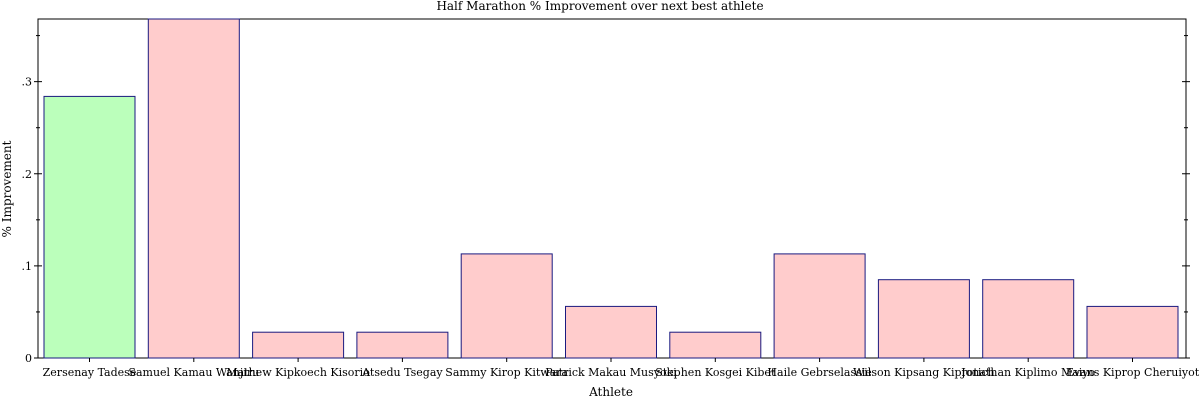 This screenshot has height=400, width=1200. Describe the element at coordinates (90, 372) in the screenshot. I see `x-tick-label-0: Zersenay Tadese` at that location.